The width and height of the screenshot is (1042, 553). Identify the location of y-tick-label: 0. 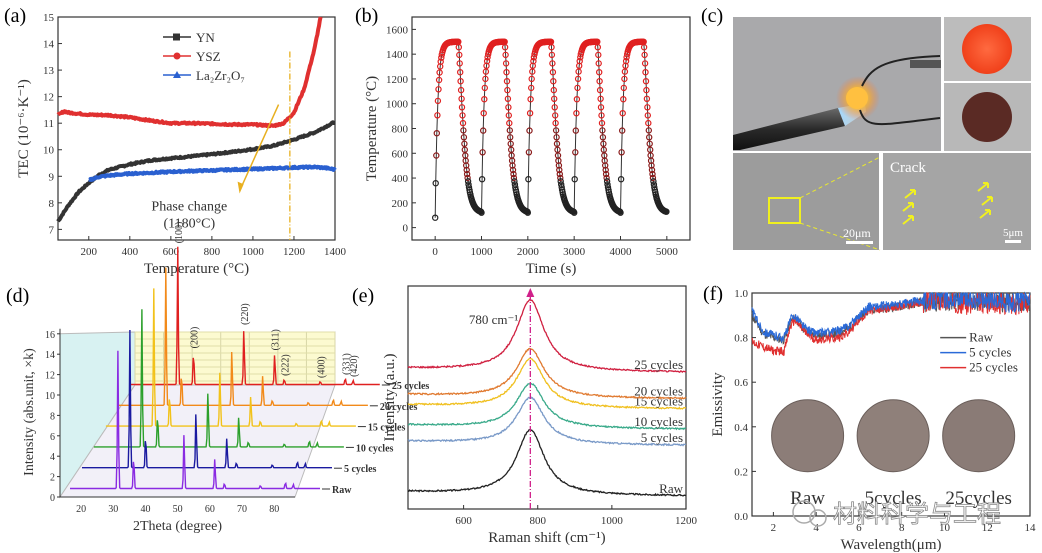
(52, 498).